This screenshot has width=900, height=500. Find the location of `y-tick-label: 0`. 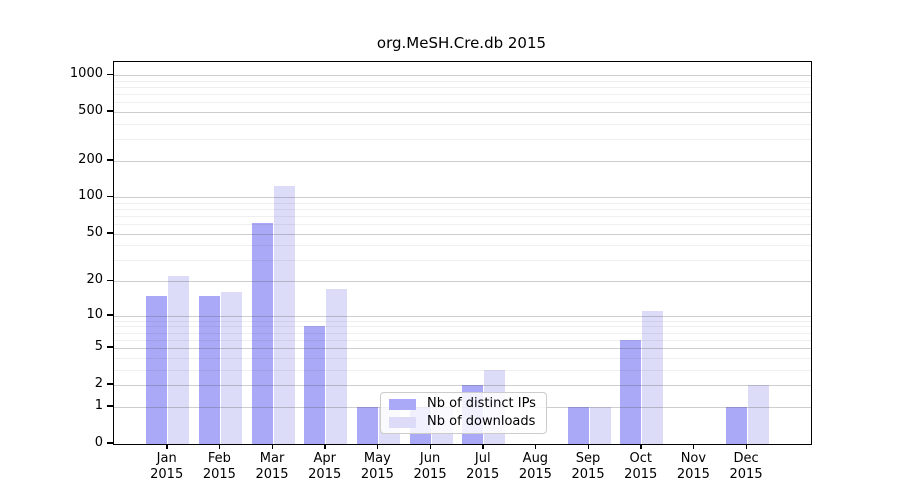

y-tick-label: 0 is located at coordinates (98, 442).